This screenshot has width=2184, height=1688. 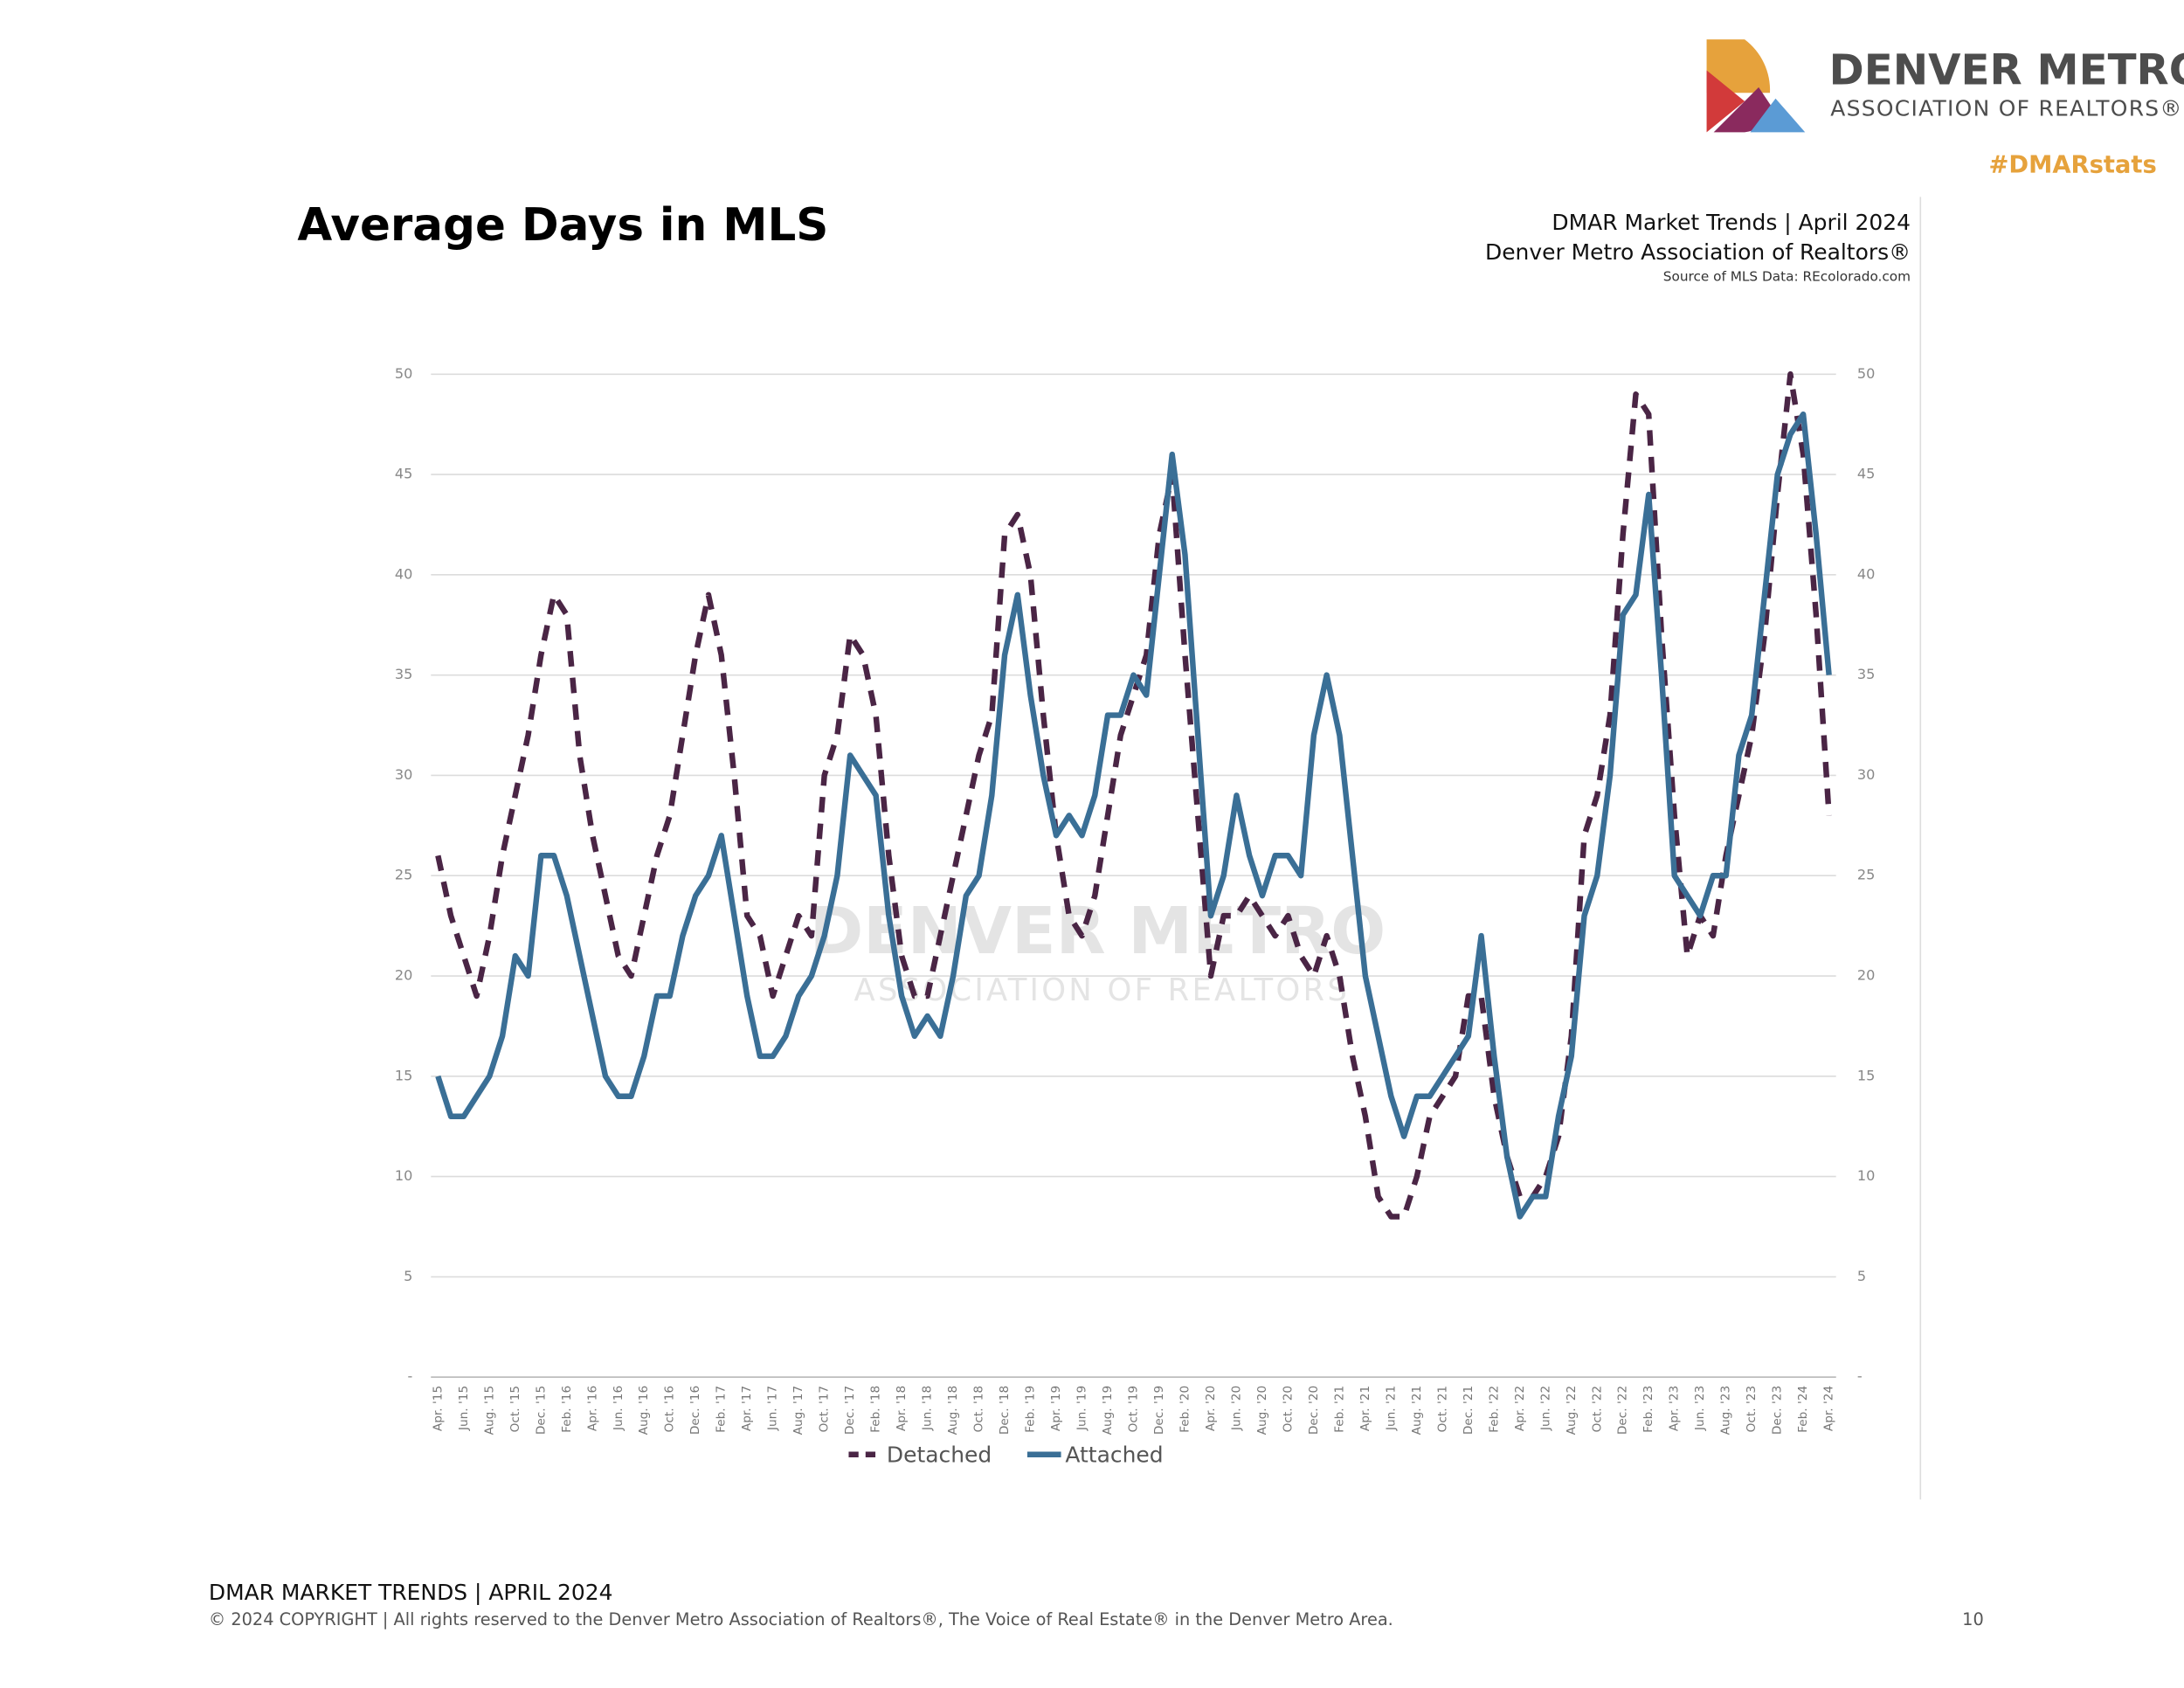 What do you see at coordinates (403, 1175) in the screenshot?
I see `y-tick-label: 10` at bounding box center [403, 1175].